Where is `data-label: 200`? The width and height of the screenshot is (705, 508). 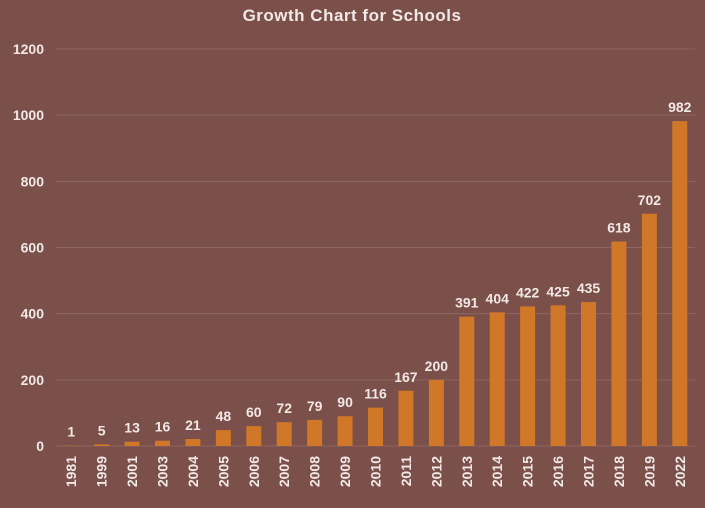 data-label: 200 is located at coordinates (437, 366).